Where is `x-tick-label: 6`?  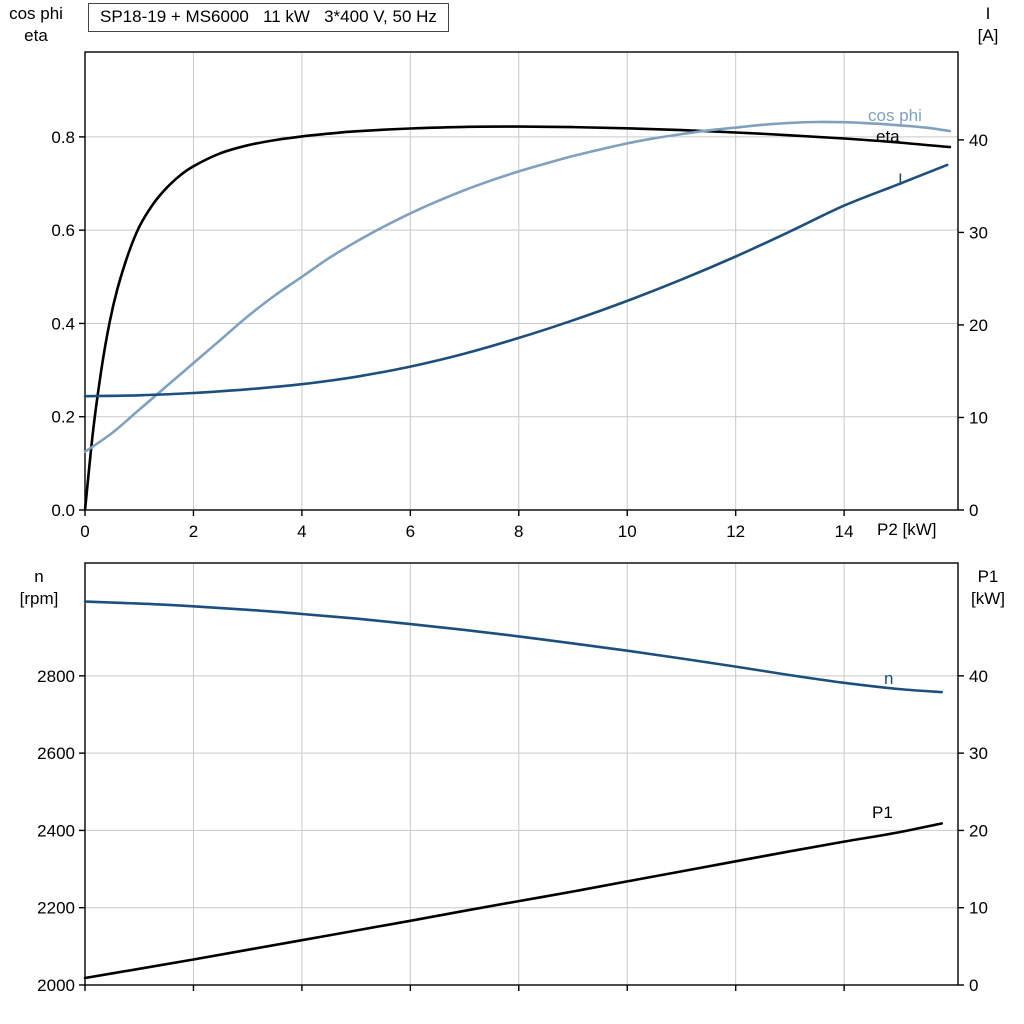 x-tick-label: 6 is located at coordinates (410, 531).